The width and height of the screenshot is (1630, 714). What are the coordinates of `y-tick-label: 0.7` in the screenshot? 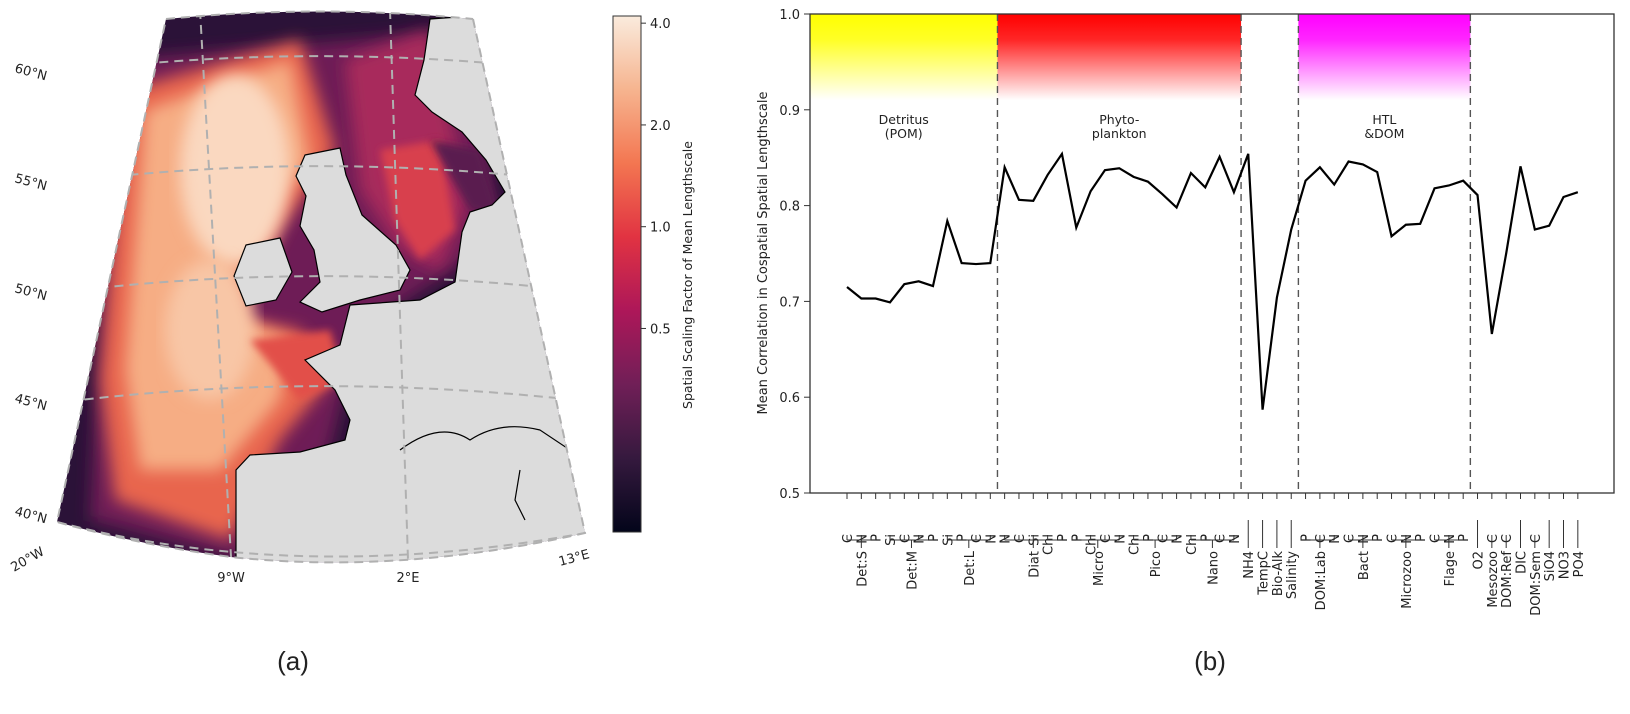 It's located at (789, 302).